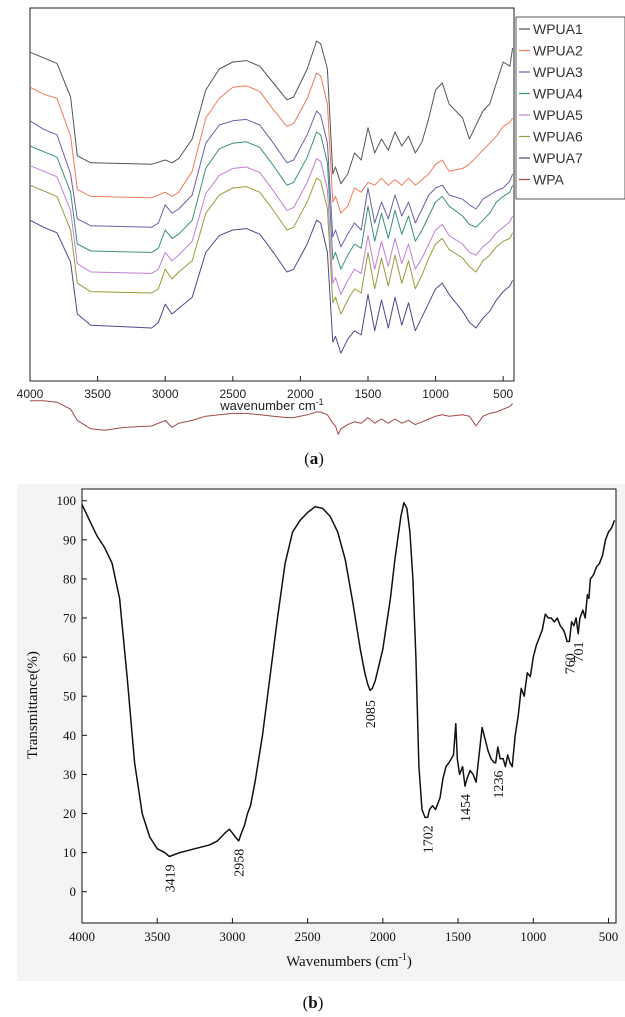 This screenshot has width=625, height=1017. Describe the element at coordinates (165, 394) in the screenshot. I see `panel-a-x-tick-label: 3000` at that location.